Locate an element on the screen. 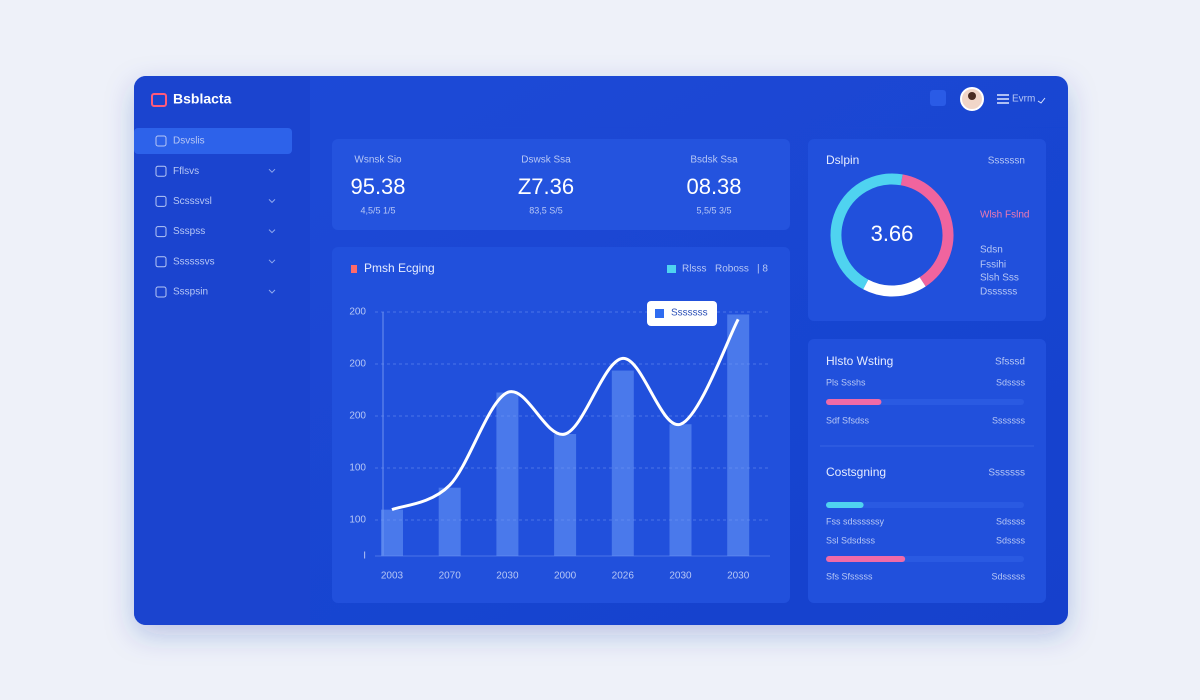  legend-label: Roboss is located at coordinates (732, 269).